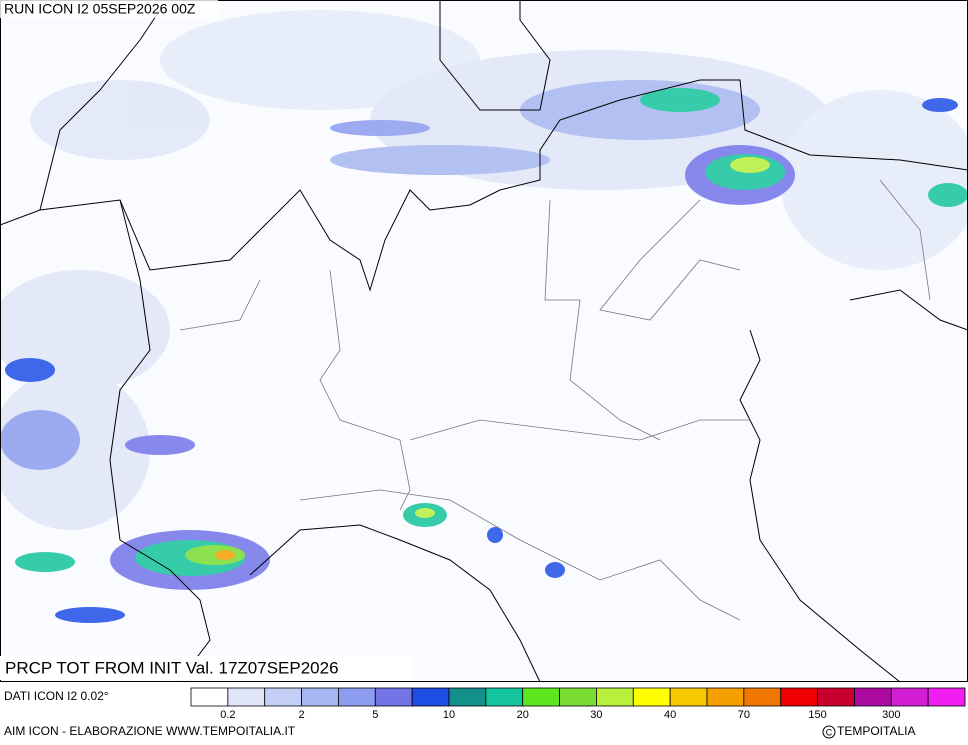 The width and height of the screenshot is (968, 745). Describe the element at coordinates (523, 715) in the screenshot. I see `level-label: 20` at that location.